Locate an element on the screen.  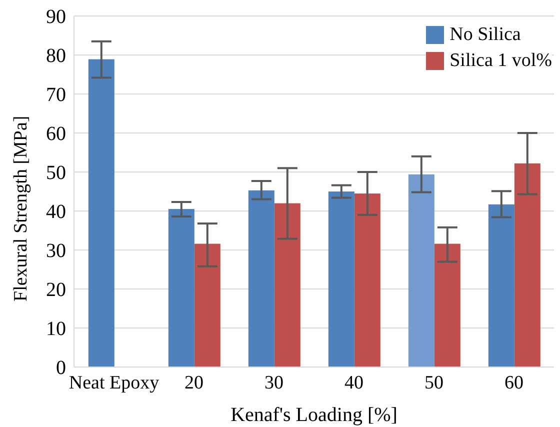
x-tick-label: Neat Epoxy is located at coordinates (114, 383).